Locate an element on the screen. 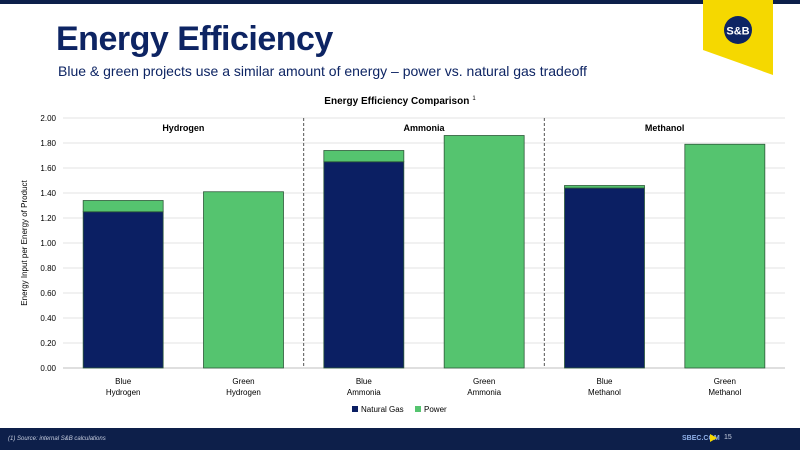  y-tick-label: 1.00 is located at coordinates (48, 243).